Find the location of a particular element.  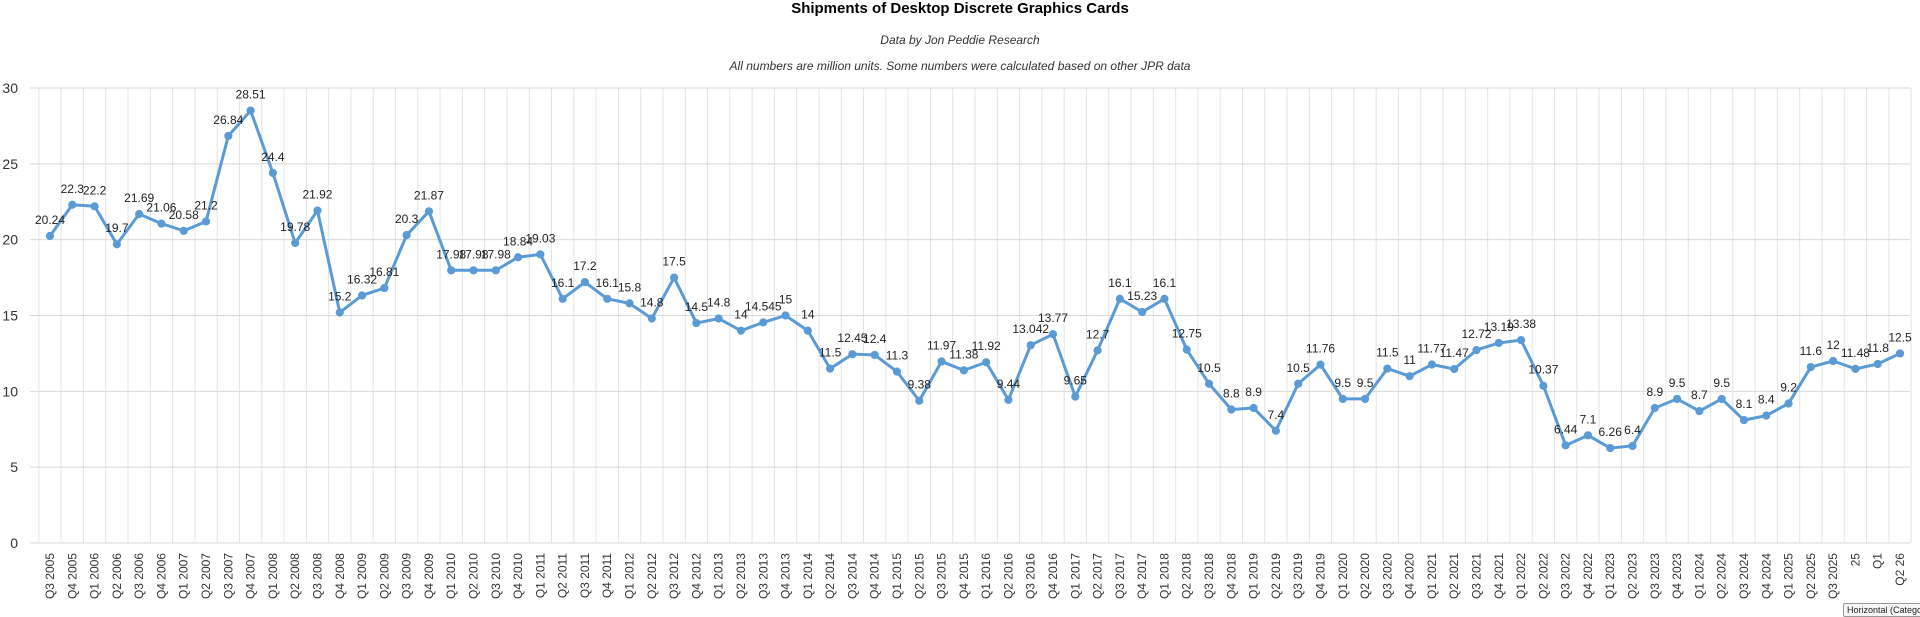

x-tick-label: Q4 2020 is located at coordinates (1410, 576).